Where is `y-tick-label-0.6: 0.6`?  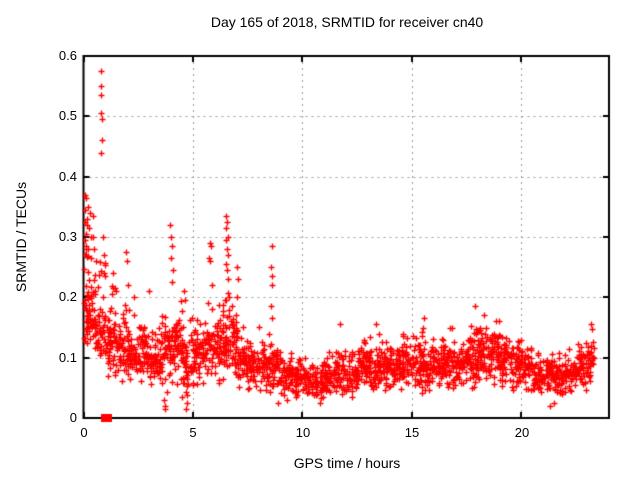
y-tick-label-0.6: 0.6 is located at coordinates (67, 55).